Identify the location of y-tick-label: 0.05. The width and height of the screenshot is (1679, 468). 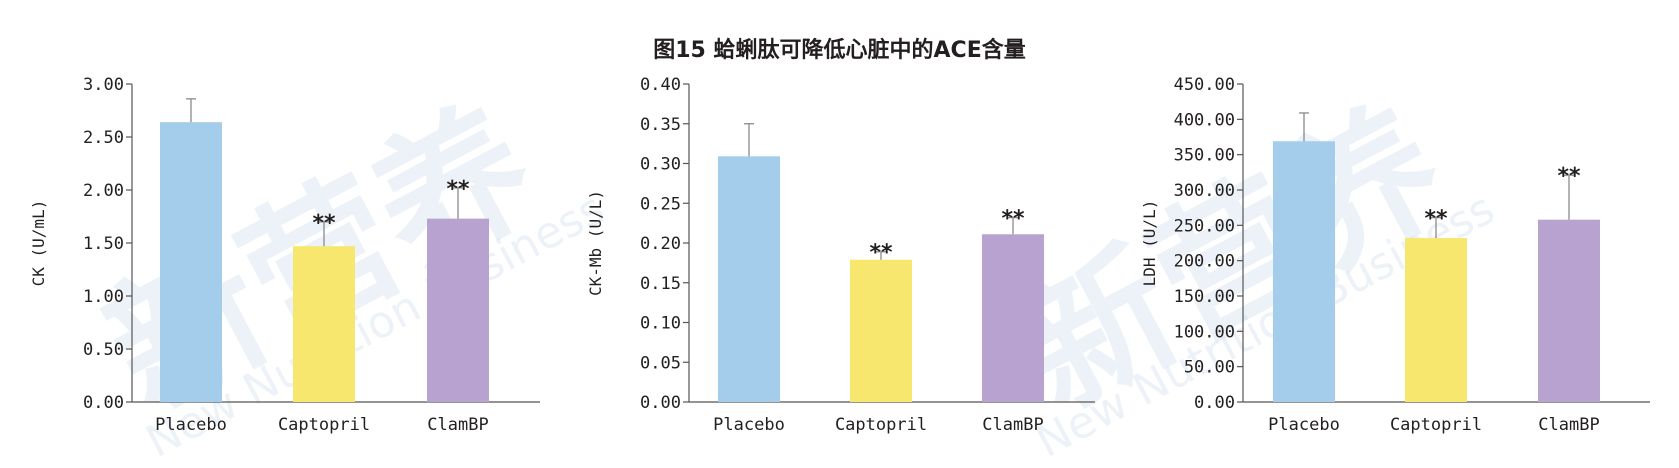
(660, 363).